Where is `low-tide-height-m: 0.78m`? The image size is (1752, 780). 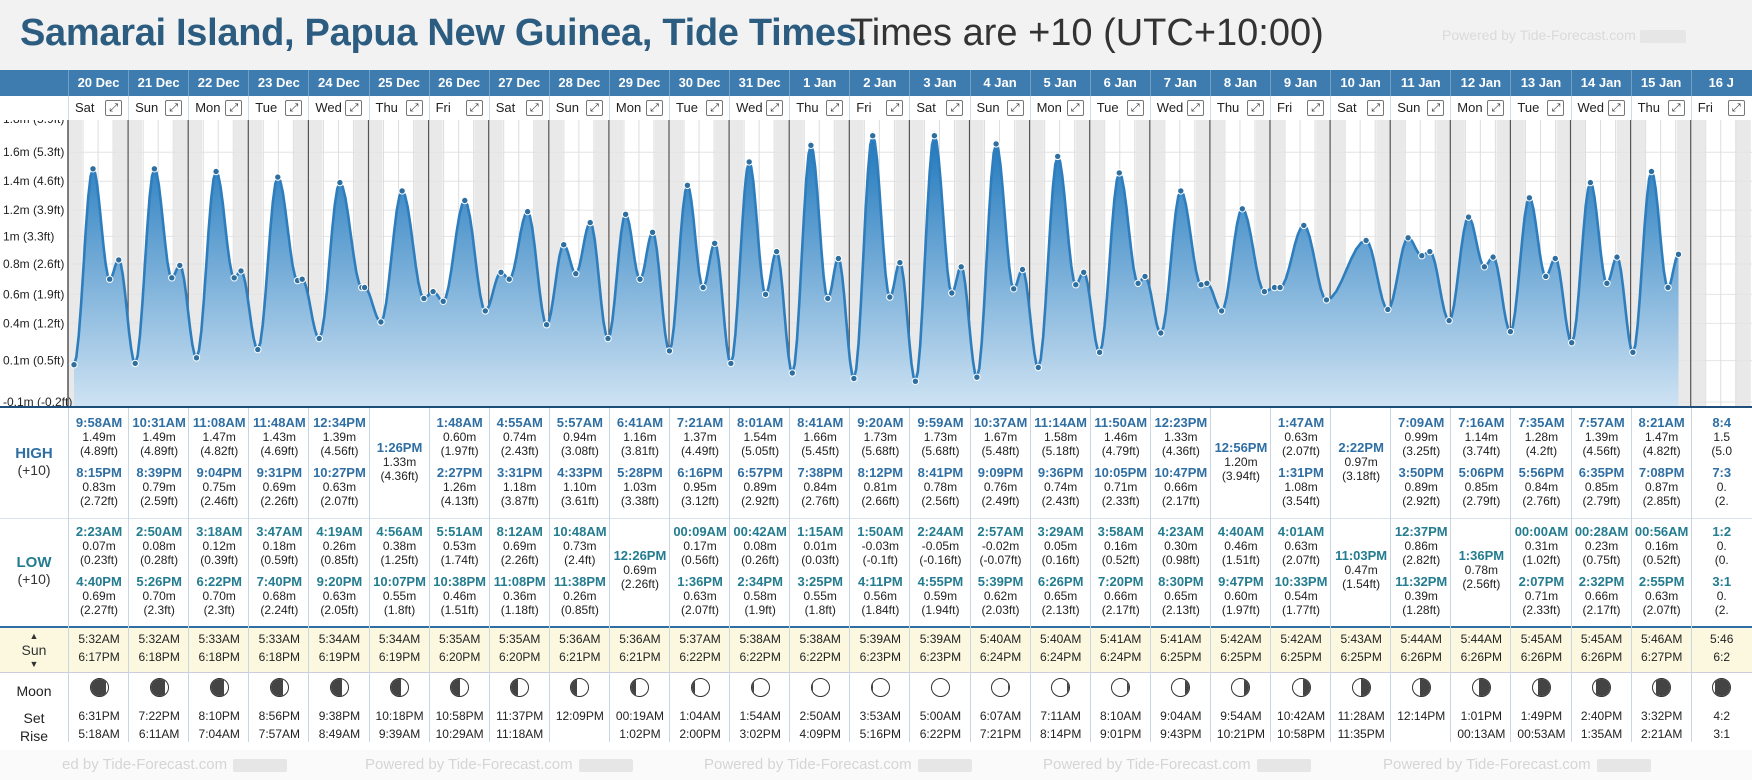
low-tide-height-m: 0.78m is located at coordinates (1481, 570).